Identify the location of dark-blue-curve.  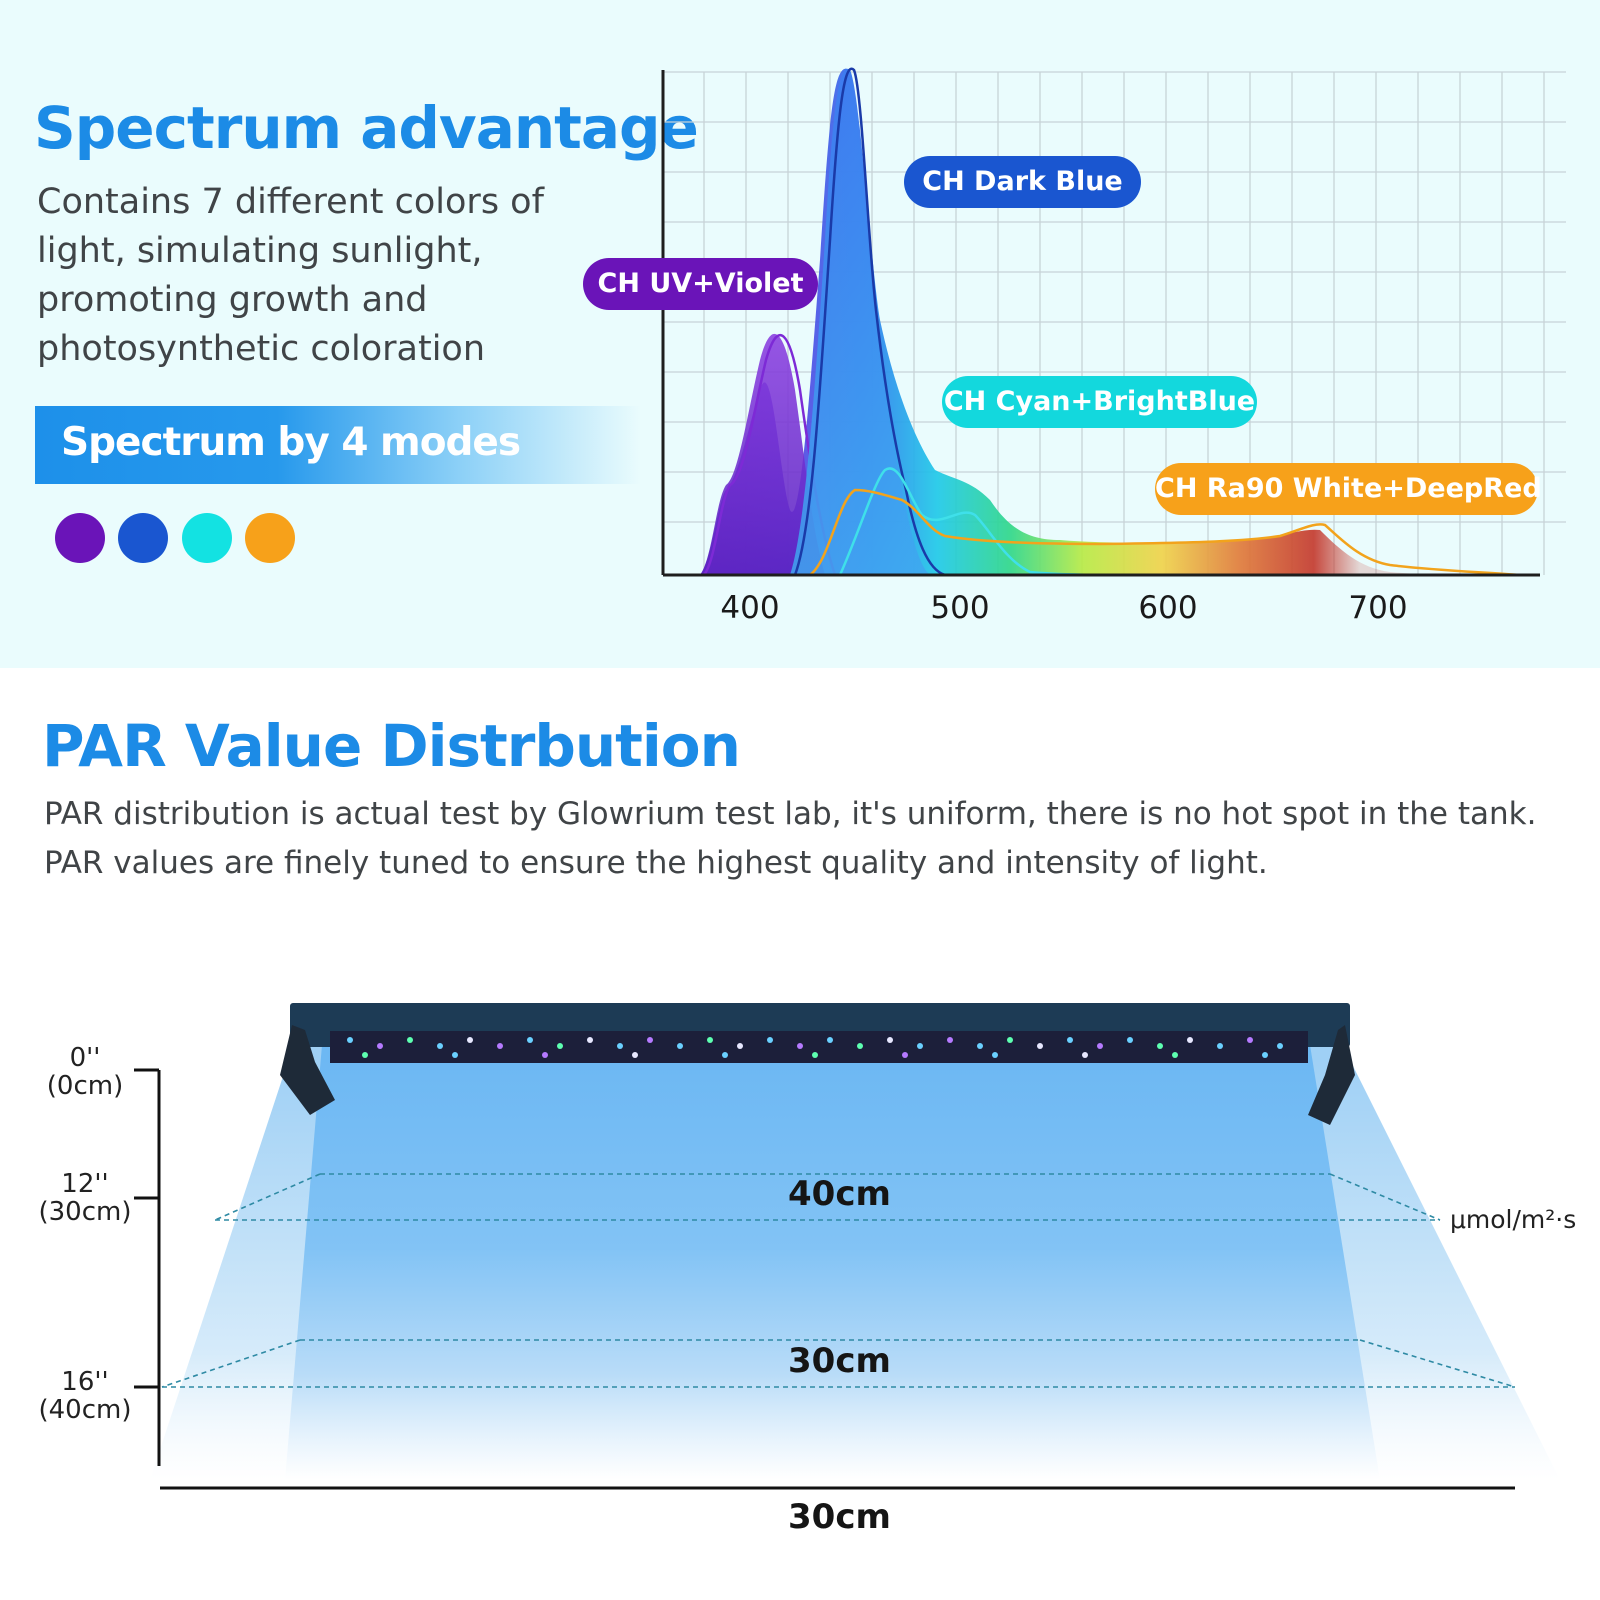
(869, 322).